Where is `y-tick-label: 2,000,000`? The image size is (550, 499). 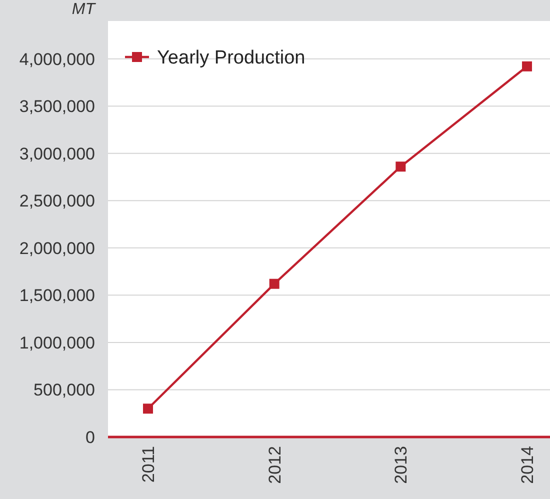 y-tick-label: 2,000,000 is located at coordinates (57, 248).